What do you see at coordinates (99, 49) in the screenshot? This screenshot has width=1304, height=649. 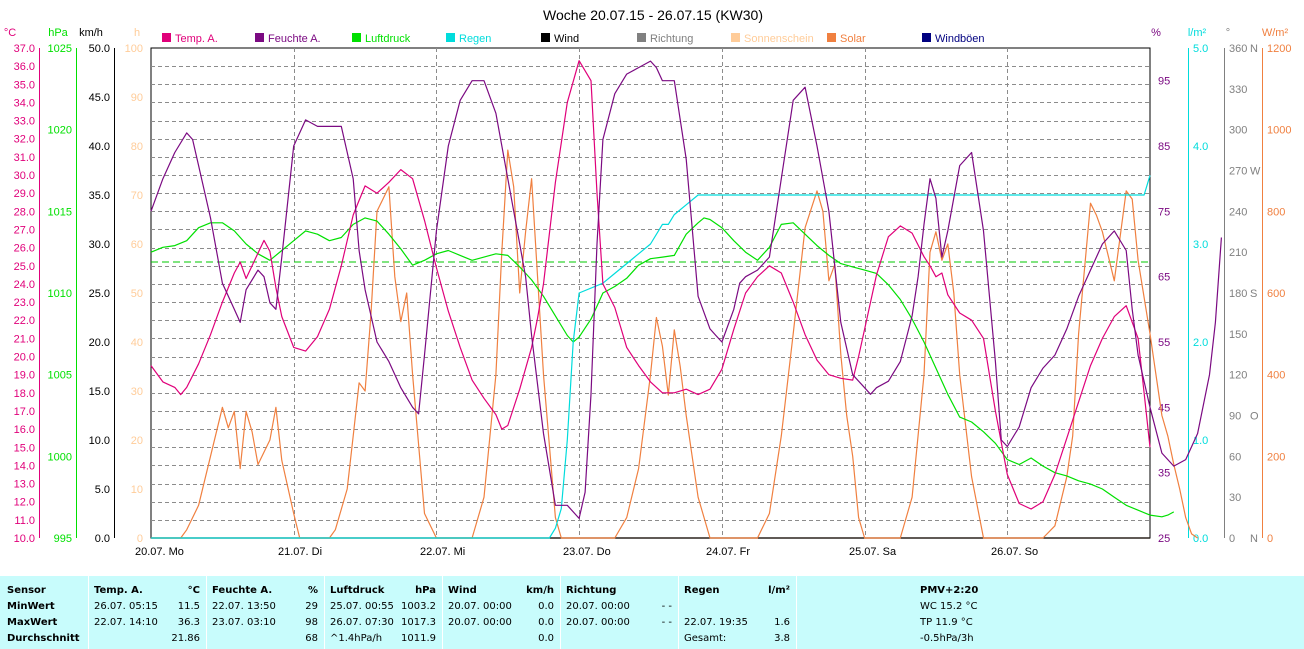 I see `wind-tick-label: 50.0` at bounding box center [99, 49].